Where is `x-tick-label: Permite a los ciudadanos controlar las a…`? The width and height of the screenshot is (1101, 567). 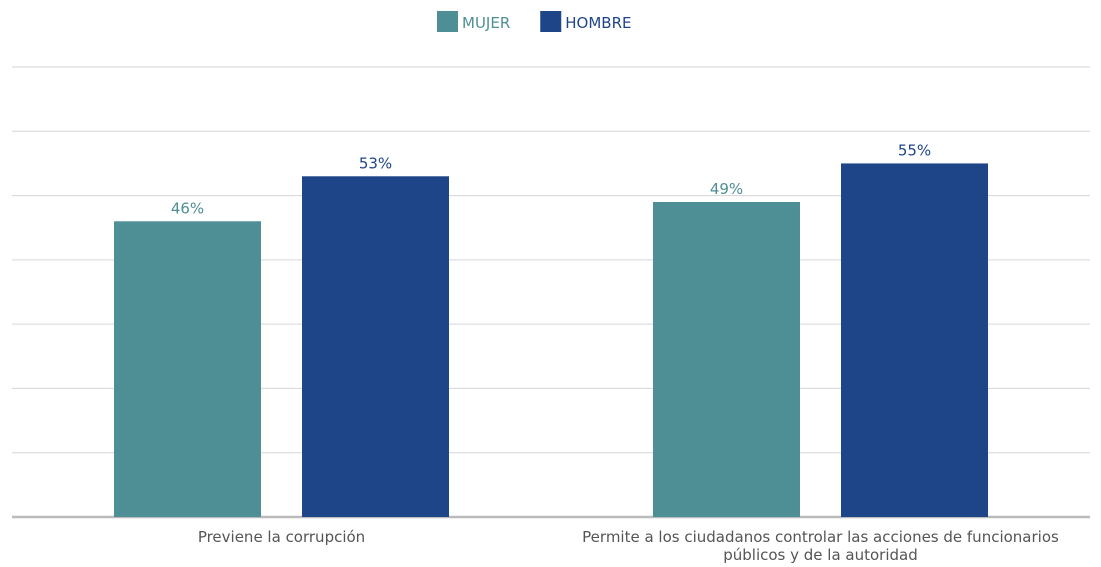 x-tick-label: Permite a los ciudadanos controlar las a… is located at coordinates (820, 546).